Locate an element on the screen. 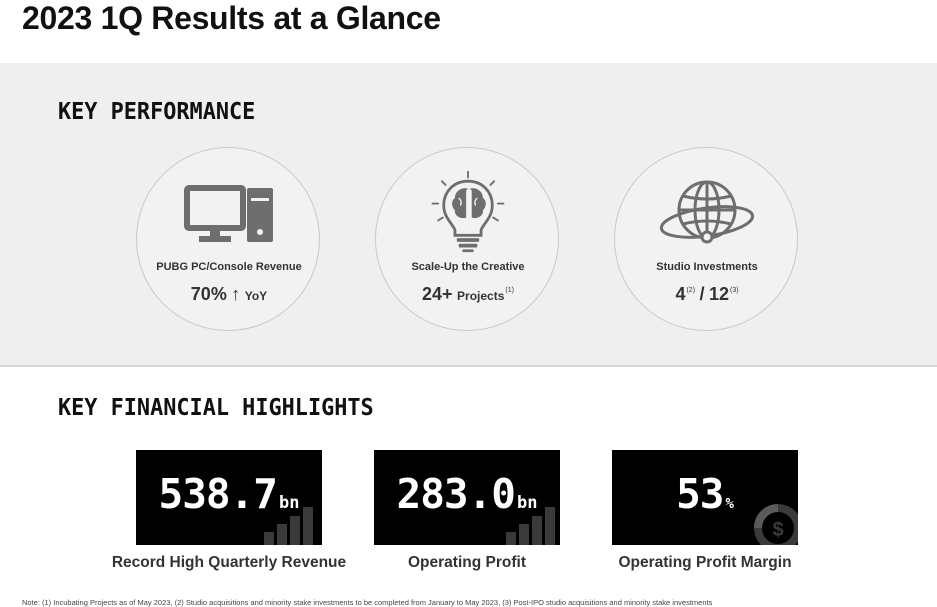  computer-icon is located at coordinates (228, 213).